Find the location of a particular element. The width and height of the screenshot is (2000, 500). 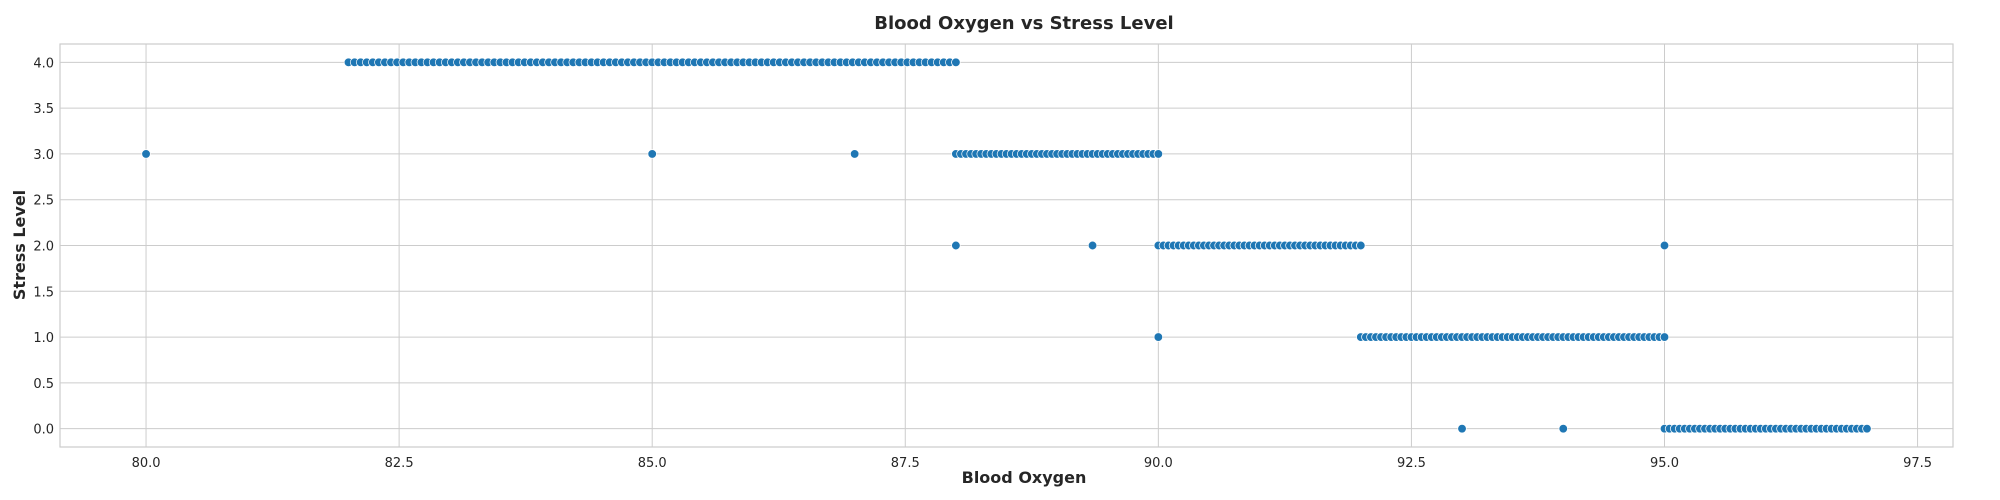

x-tick-label: 80.0 is located at coordinates (146, 463).